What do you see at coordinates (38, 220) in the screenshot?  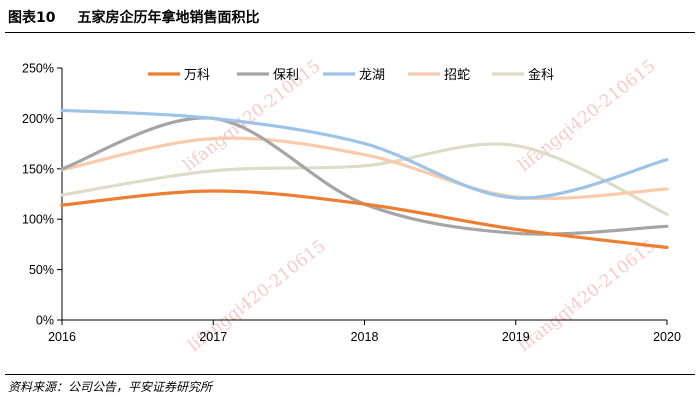 I see `y-tick-label: 100%` at bounding box center [38, 220].